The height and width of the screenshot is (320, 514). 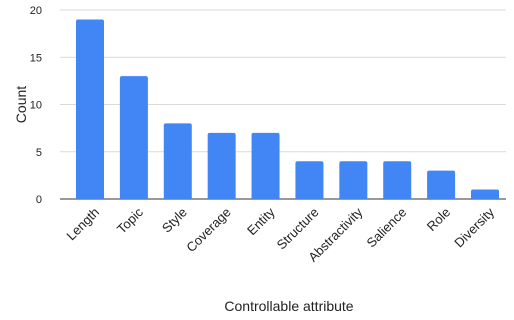 What do you see at coordinates (36, 58) in the screenshot?
I see `y-tick-label: 15` at bounding box center [36, 58].